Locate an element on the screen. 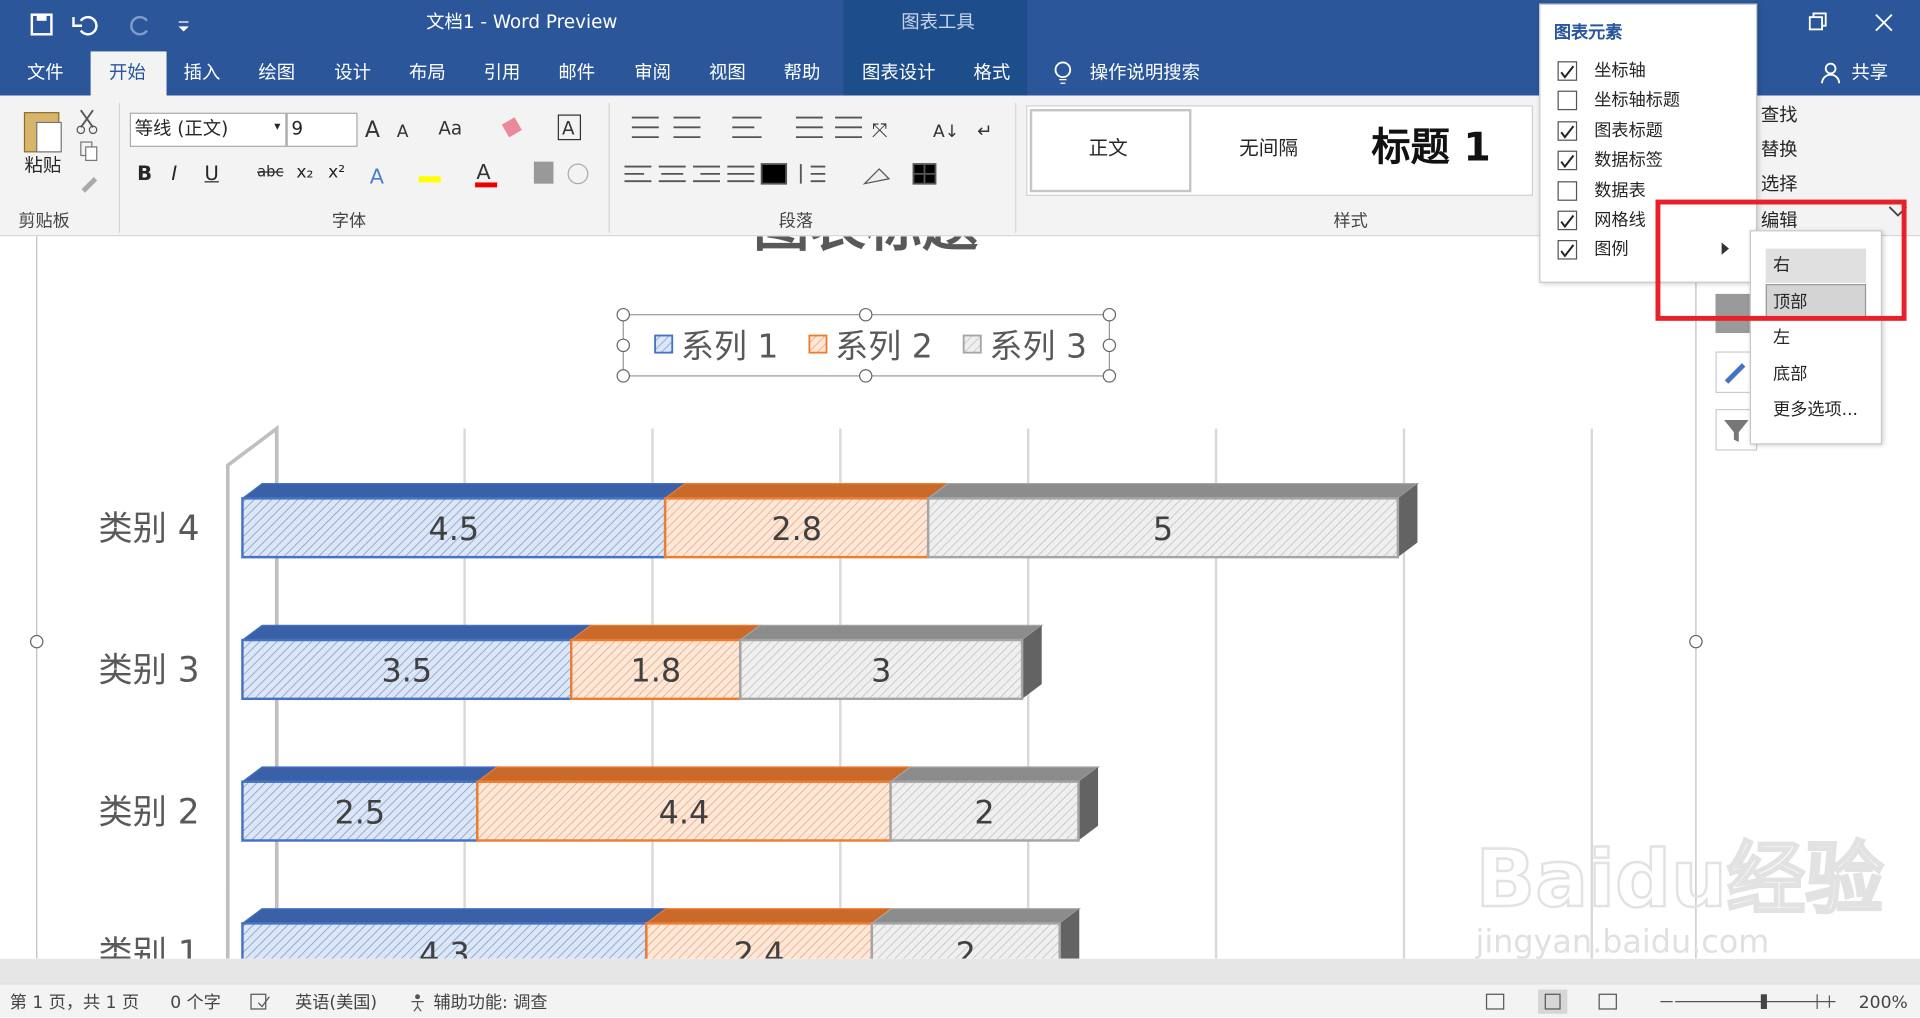  check-mark is located at coordinates (1567, 132).